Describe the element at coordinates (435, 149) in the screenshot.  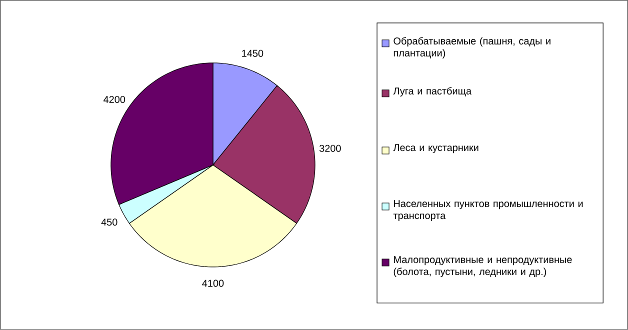
I see `legend-label: Леса и кустарники` at that location.